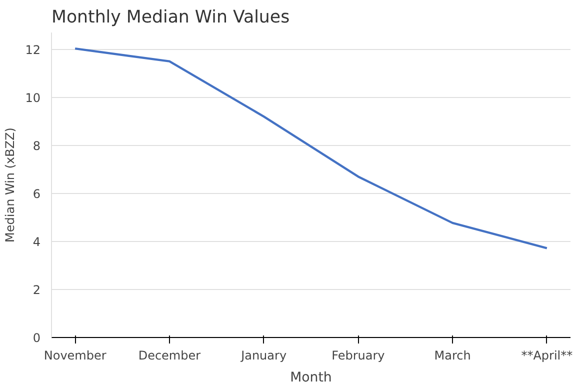 The width and height of the screenshot is (584, 388). Describe the element at coordinates (33, 97) in the screenshot. I see `y-tick-label: 10` at that location.